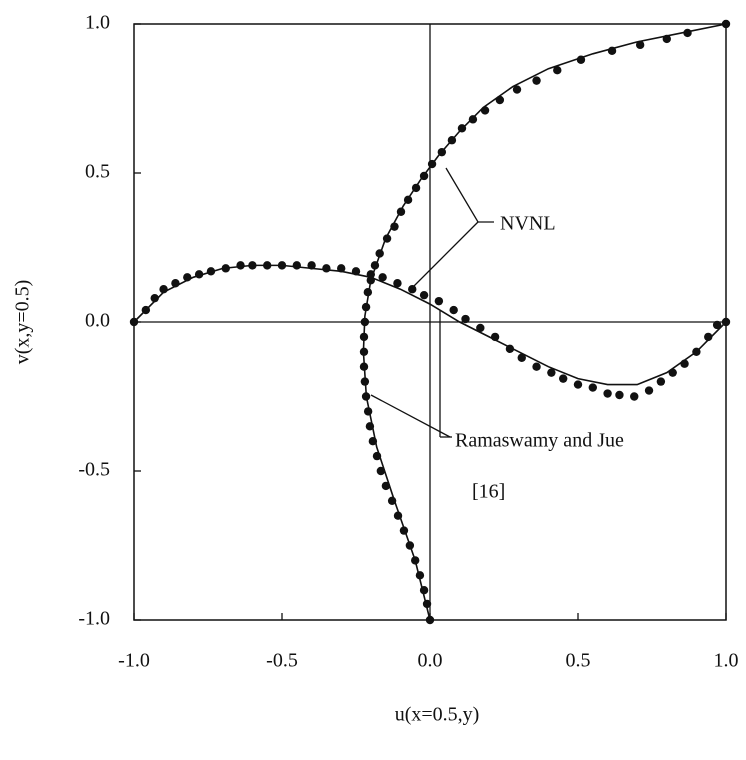  Describe the element at coordinates (578, 661) in the screenshot. I see `x-tick-label: 0.5` at that location.